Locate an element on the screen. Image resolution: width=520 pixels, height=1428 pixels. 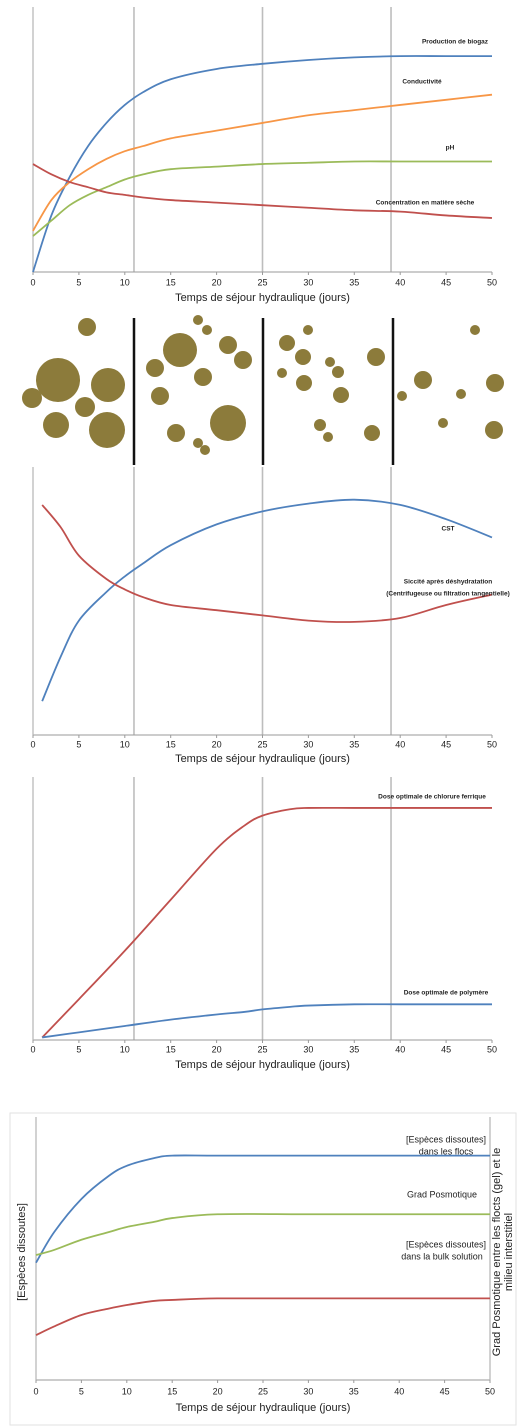
series-label: Siccité après déshydratation is located at coordinates (448, 582).